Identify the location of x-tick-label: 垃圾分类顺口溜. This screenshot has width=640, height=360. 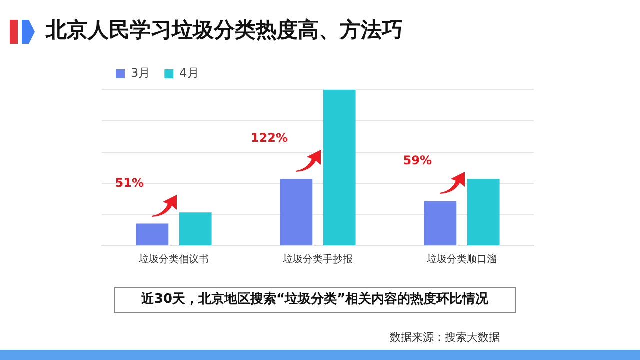
(461, 260).